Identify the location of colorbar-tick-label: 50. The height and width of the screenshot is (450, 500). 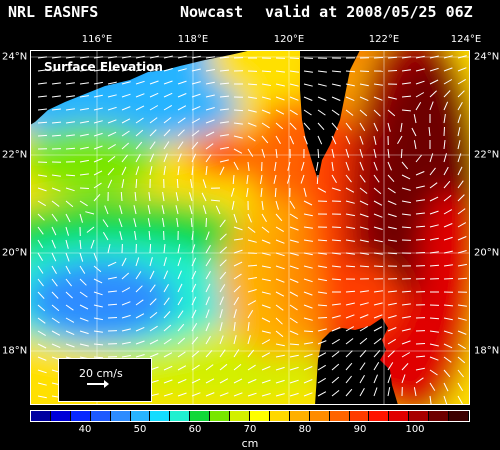
(140, 429).